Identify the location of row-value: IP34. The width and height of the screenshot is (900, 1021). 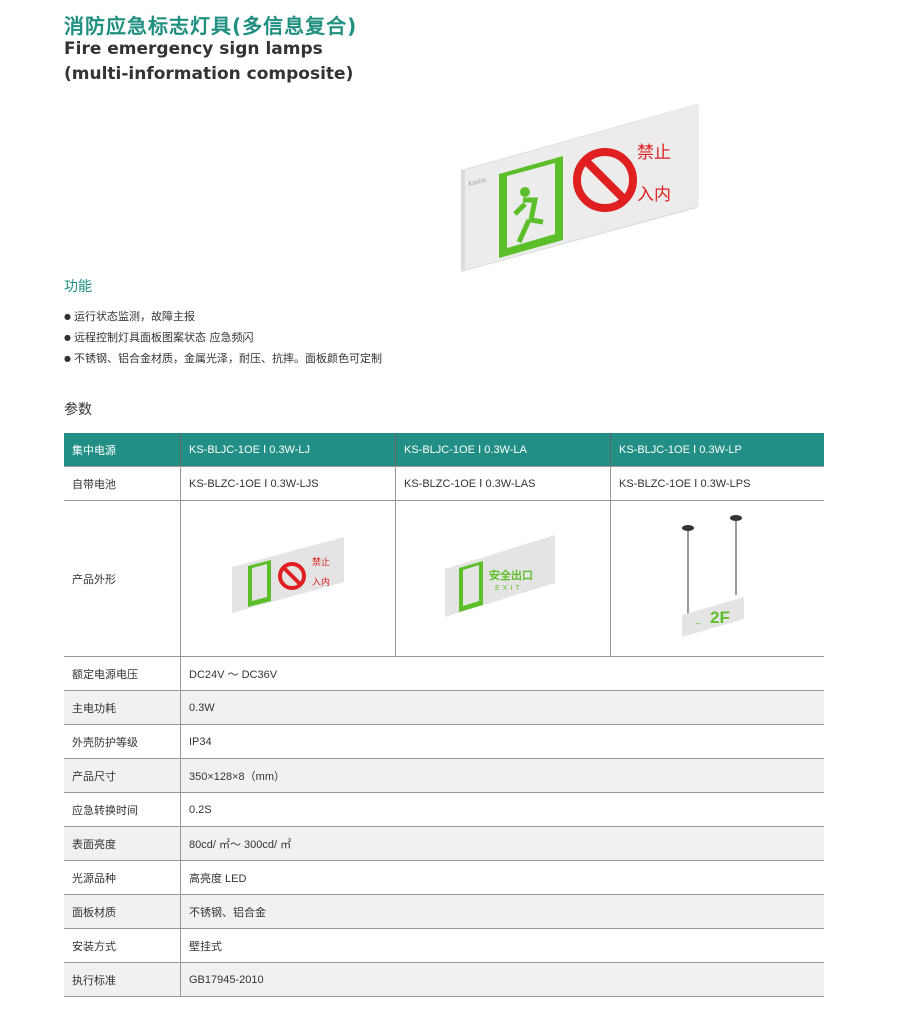
(502, 741).